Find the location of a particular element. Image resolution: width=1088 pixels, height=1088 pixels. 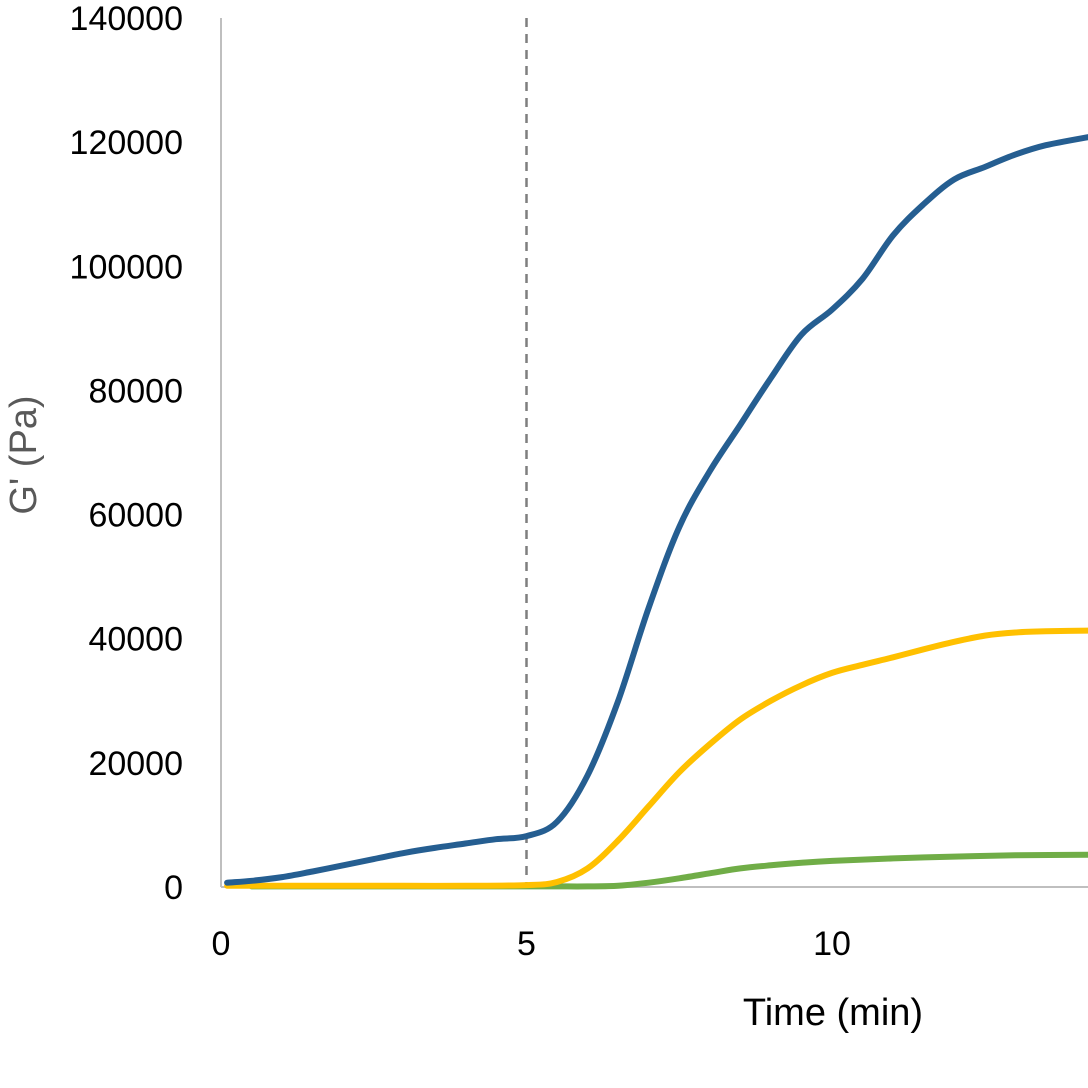

y-tick-label: 120000 is located at coordinates (126, 143).